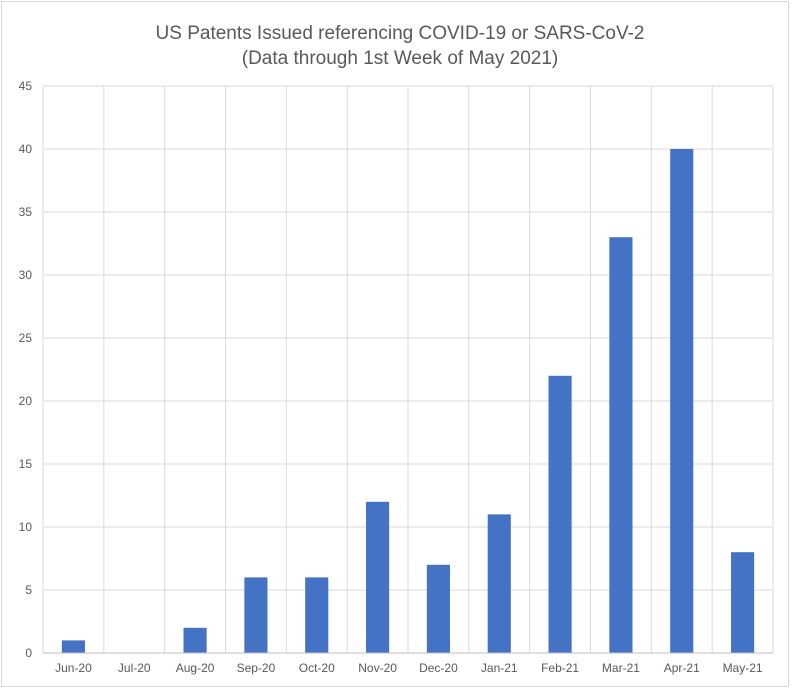 This screenshot has height=690, width=800. Describe the element at coordinates (26, 369) in the screenshot. I see `y-axis-ticks: 0 5 10 15 20 25 30 35 40 45` at that location.